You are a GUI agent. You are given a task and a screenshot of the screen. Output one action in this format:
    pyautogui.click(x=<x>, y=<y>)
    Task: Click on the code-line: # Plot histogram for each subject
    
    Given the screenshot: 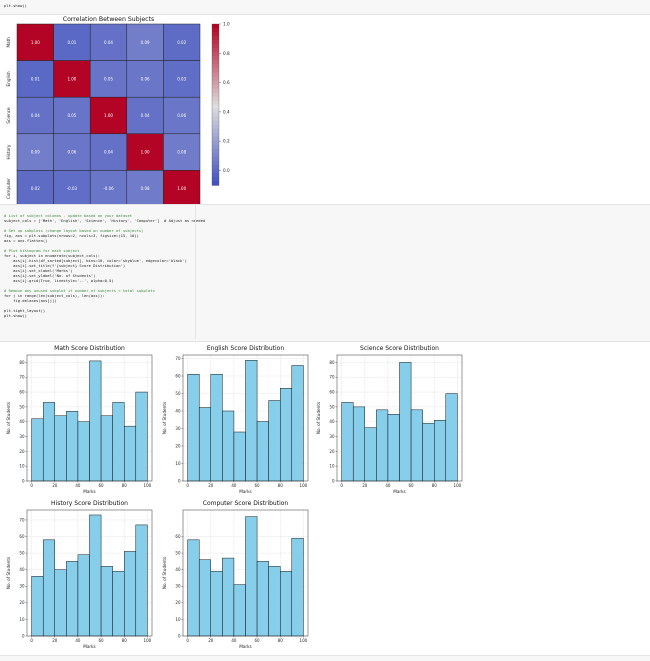 What is the action you would take?
    pyautogui.click(x=42, y=250)
    